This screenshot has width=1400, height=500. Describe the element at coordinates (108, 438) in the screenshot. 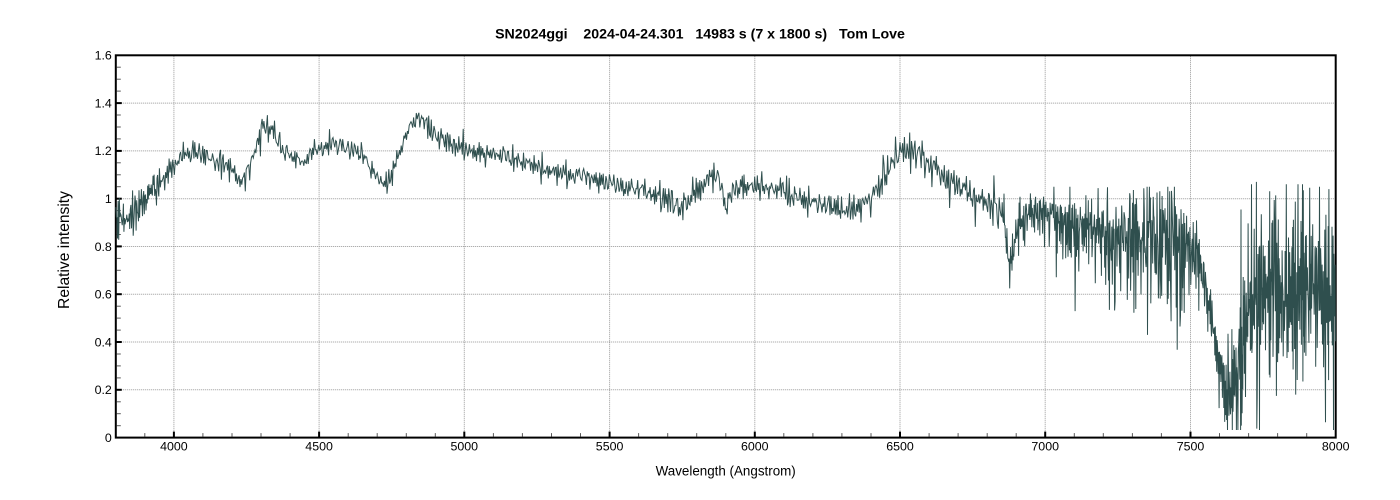

I see `svg-text: 0` at that location.